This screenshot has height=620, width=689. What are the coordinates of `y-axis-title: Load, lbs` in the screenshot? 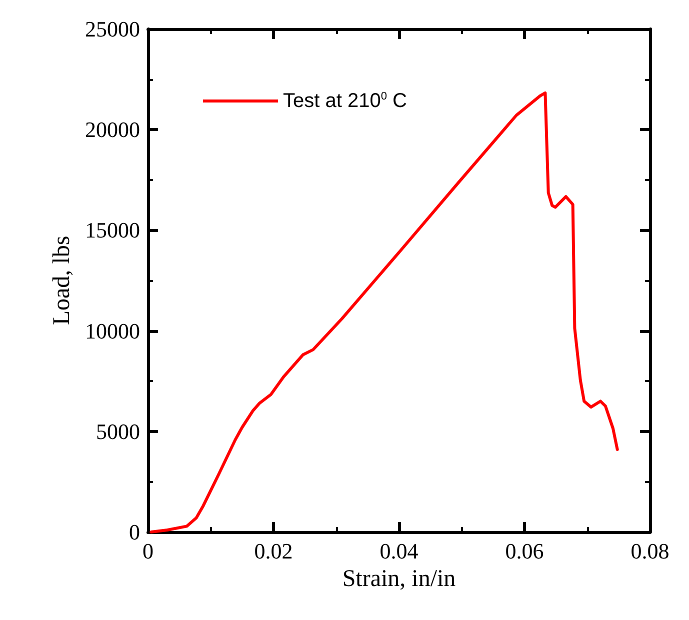 It's located at (62, 281).